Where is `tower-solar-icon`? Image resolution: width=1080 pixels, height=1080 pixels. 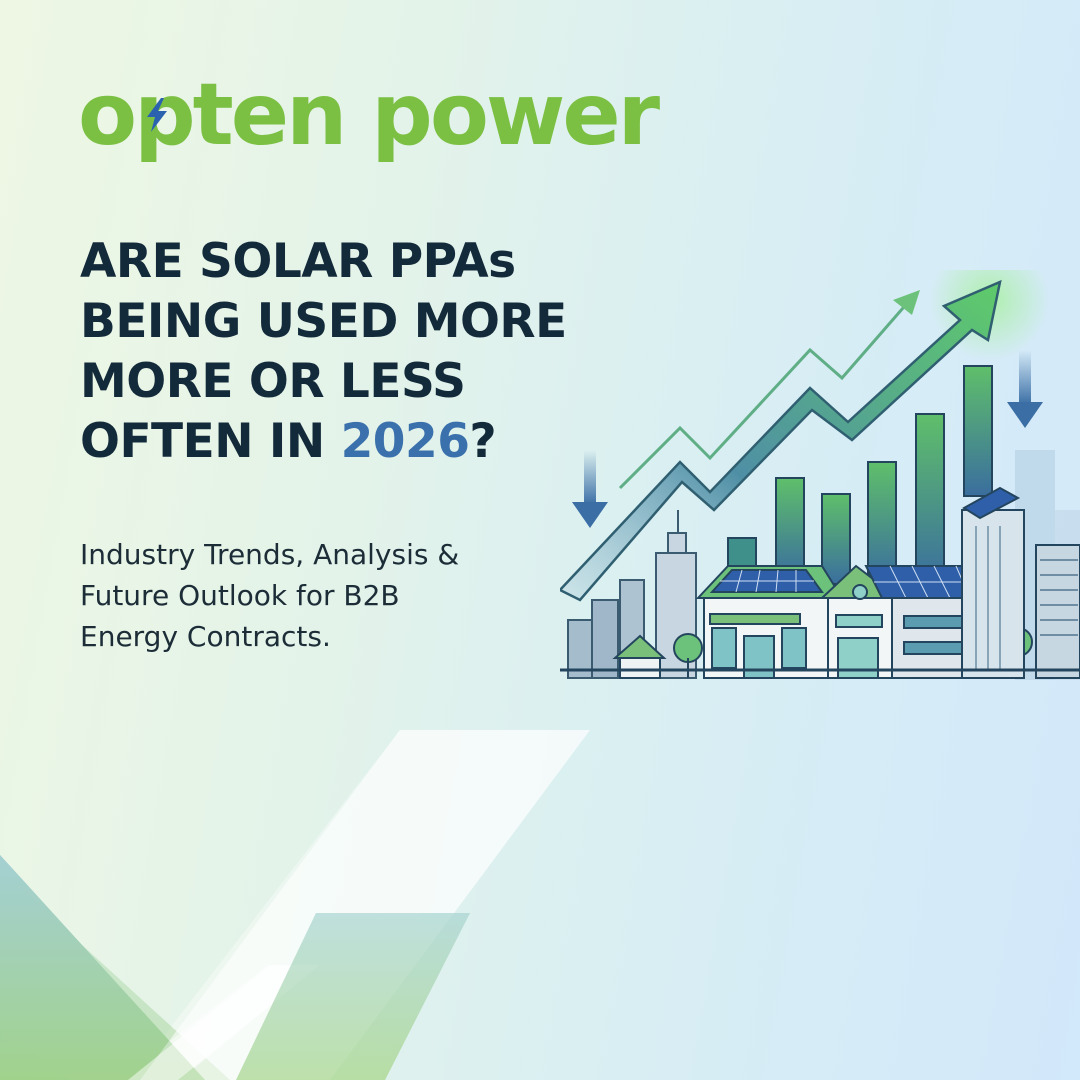 tower-solar-icon is located at coordinates (993, 582).